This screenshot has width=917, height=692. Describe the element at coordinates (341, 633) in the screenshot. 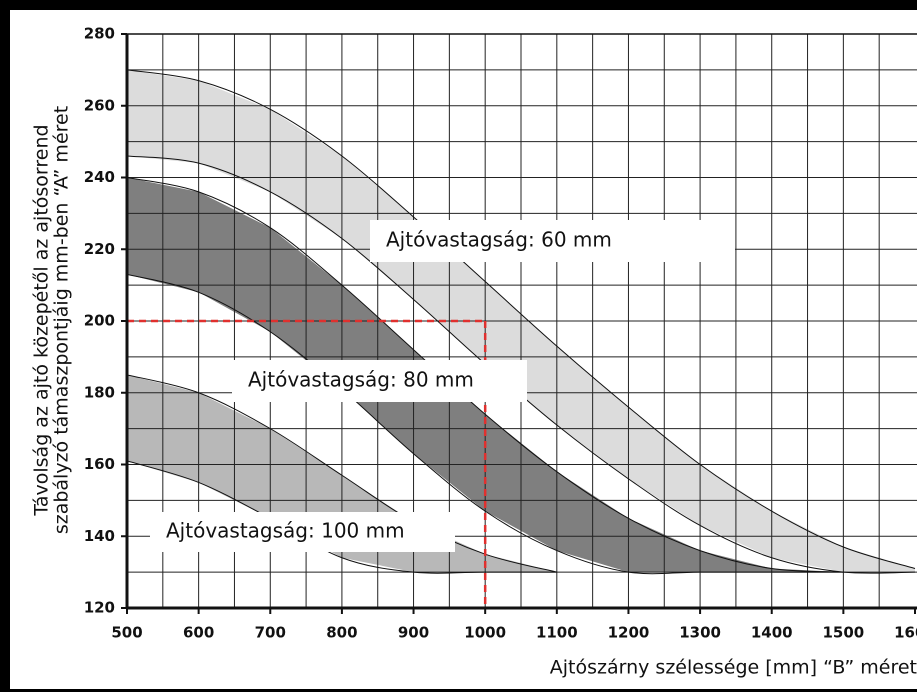

I see `x-tick-label: 800` at that location.